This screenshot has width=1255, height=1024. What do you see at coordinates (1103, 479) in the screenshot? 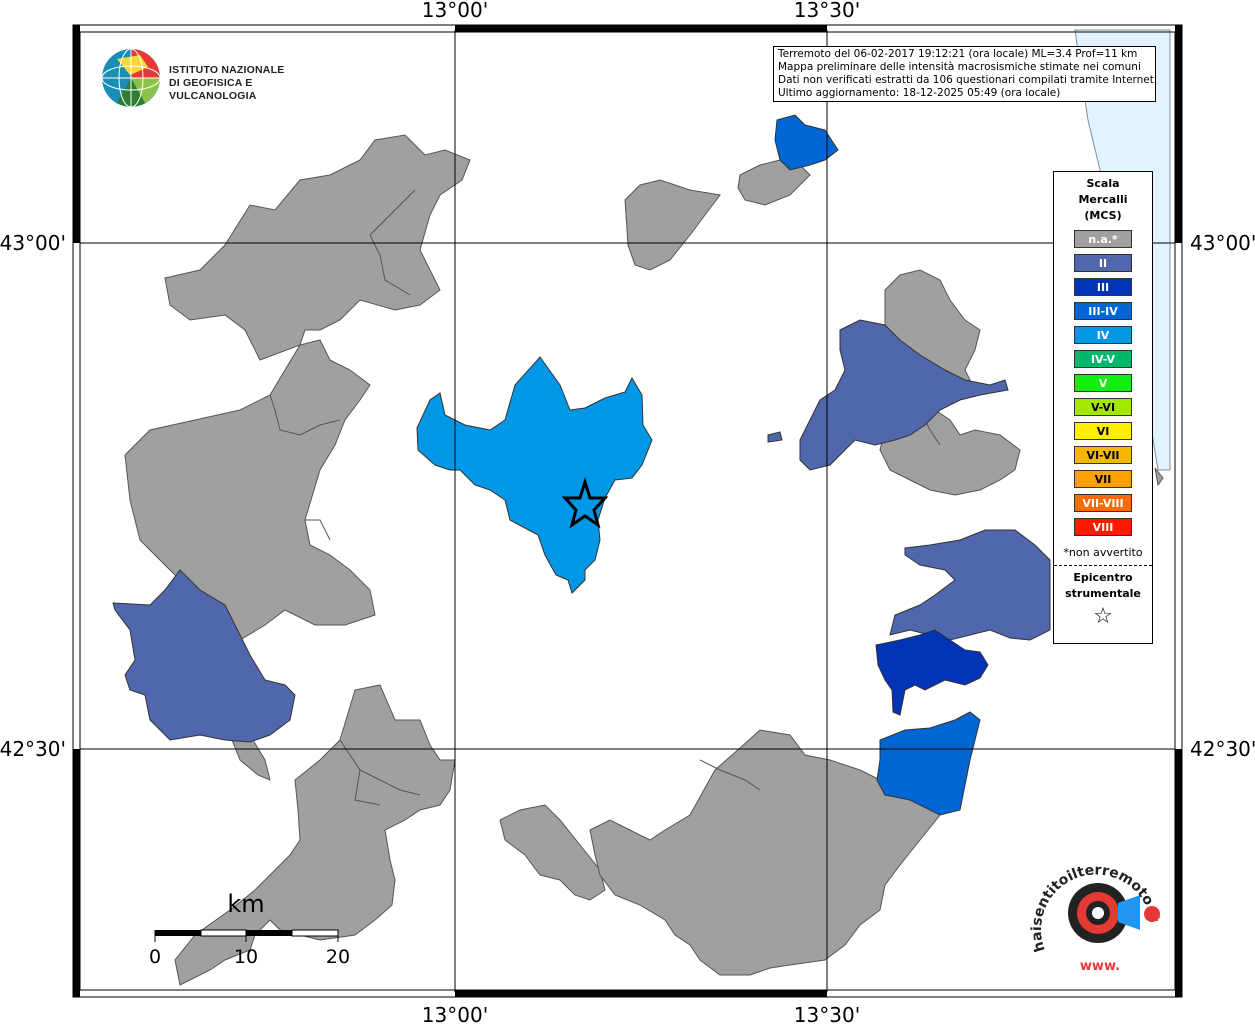
I see `legend-item: VII` at bounding box center [1103, 479].